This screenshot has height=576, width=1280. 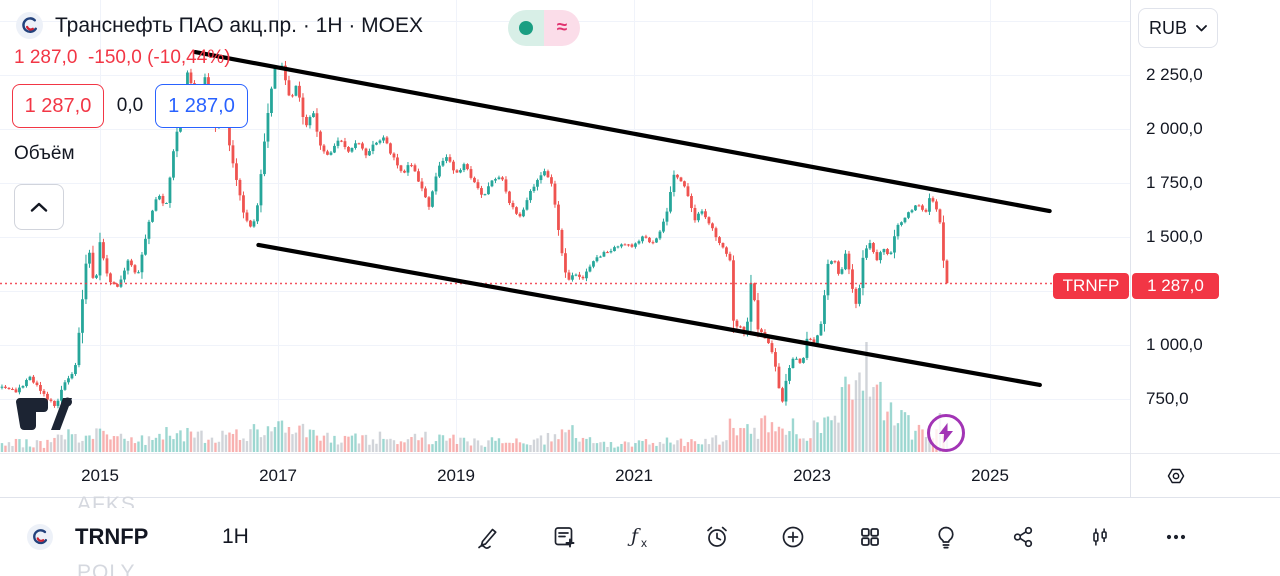 I want to click on notes-button, so click(x=564, y=537).